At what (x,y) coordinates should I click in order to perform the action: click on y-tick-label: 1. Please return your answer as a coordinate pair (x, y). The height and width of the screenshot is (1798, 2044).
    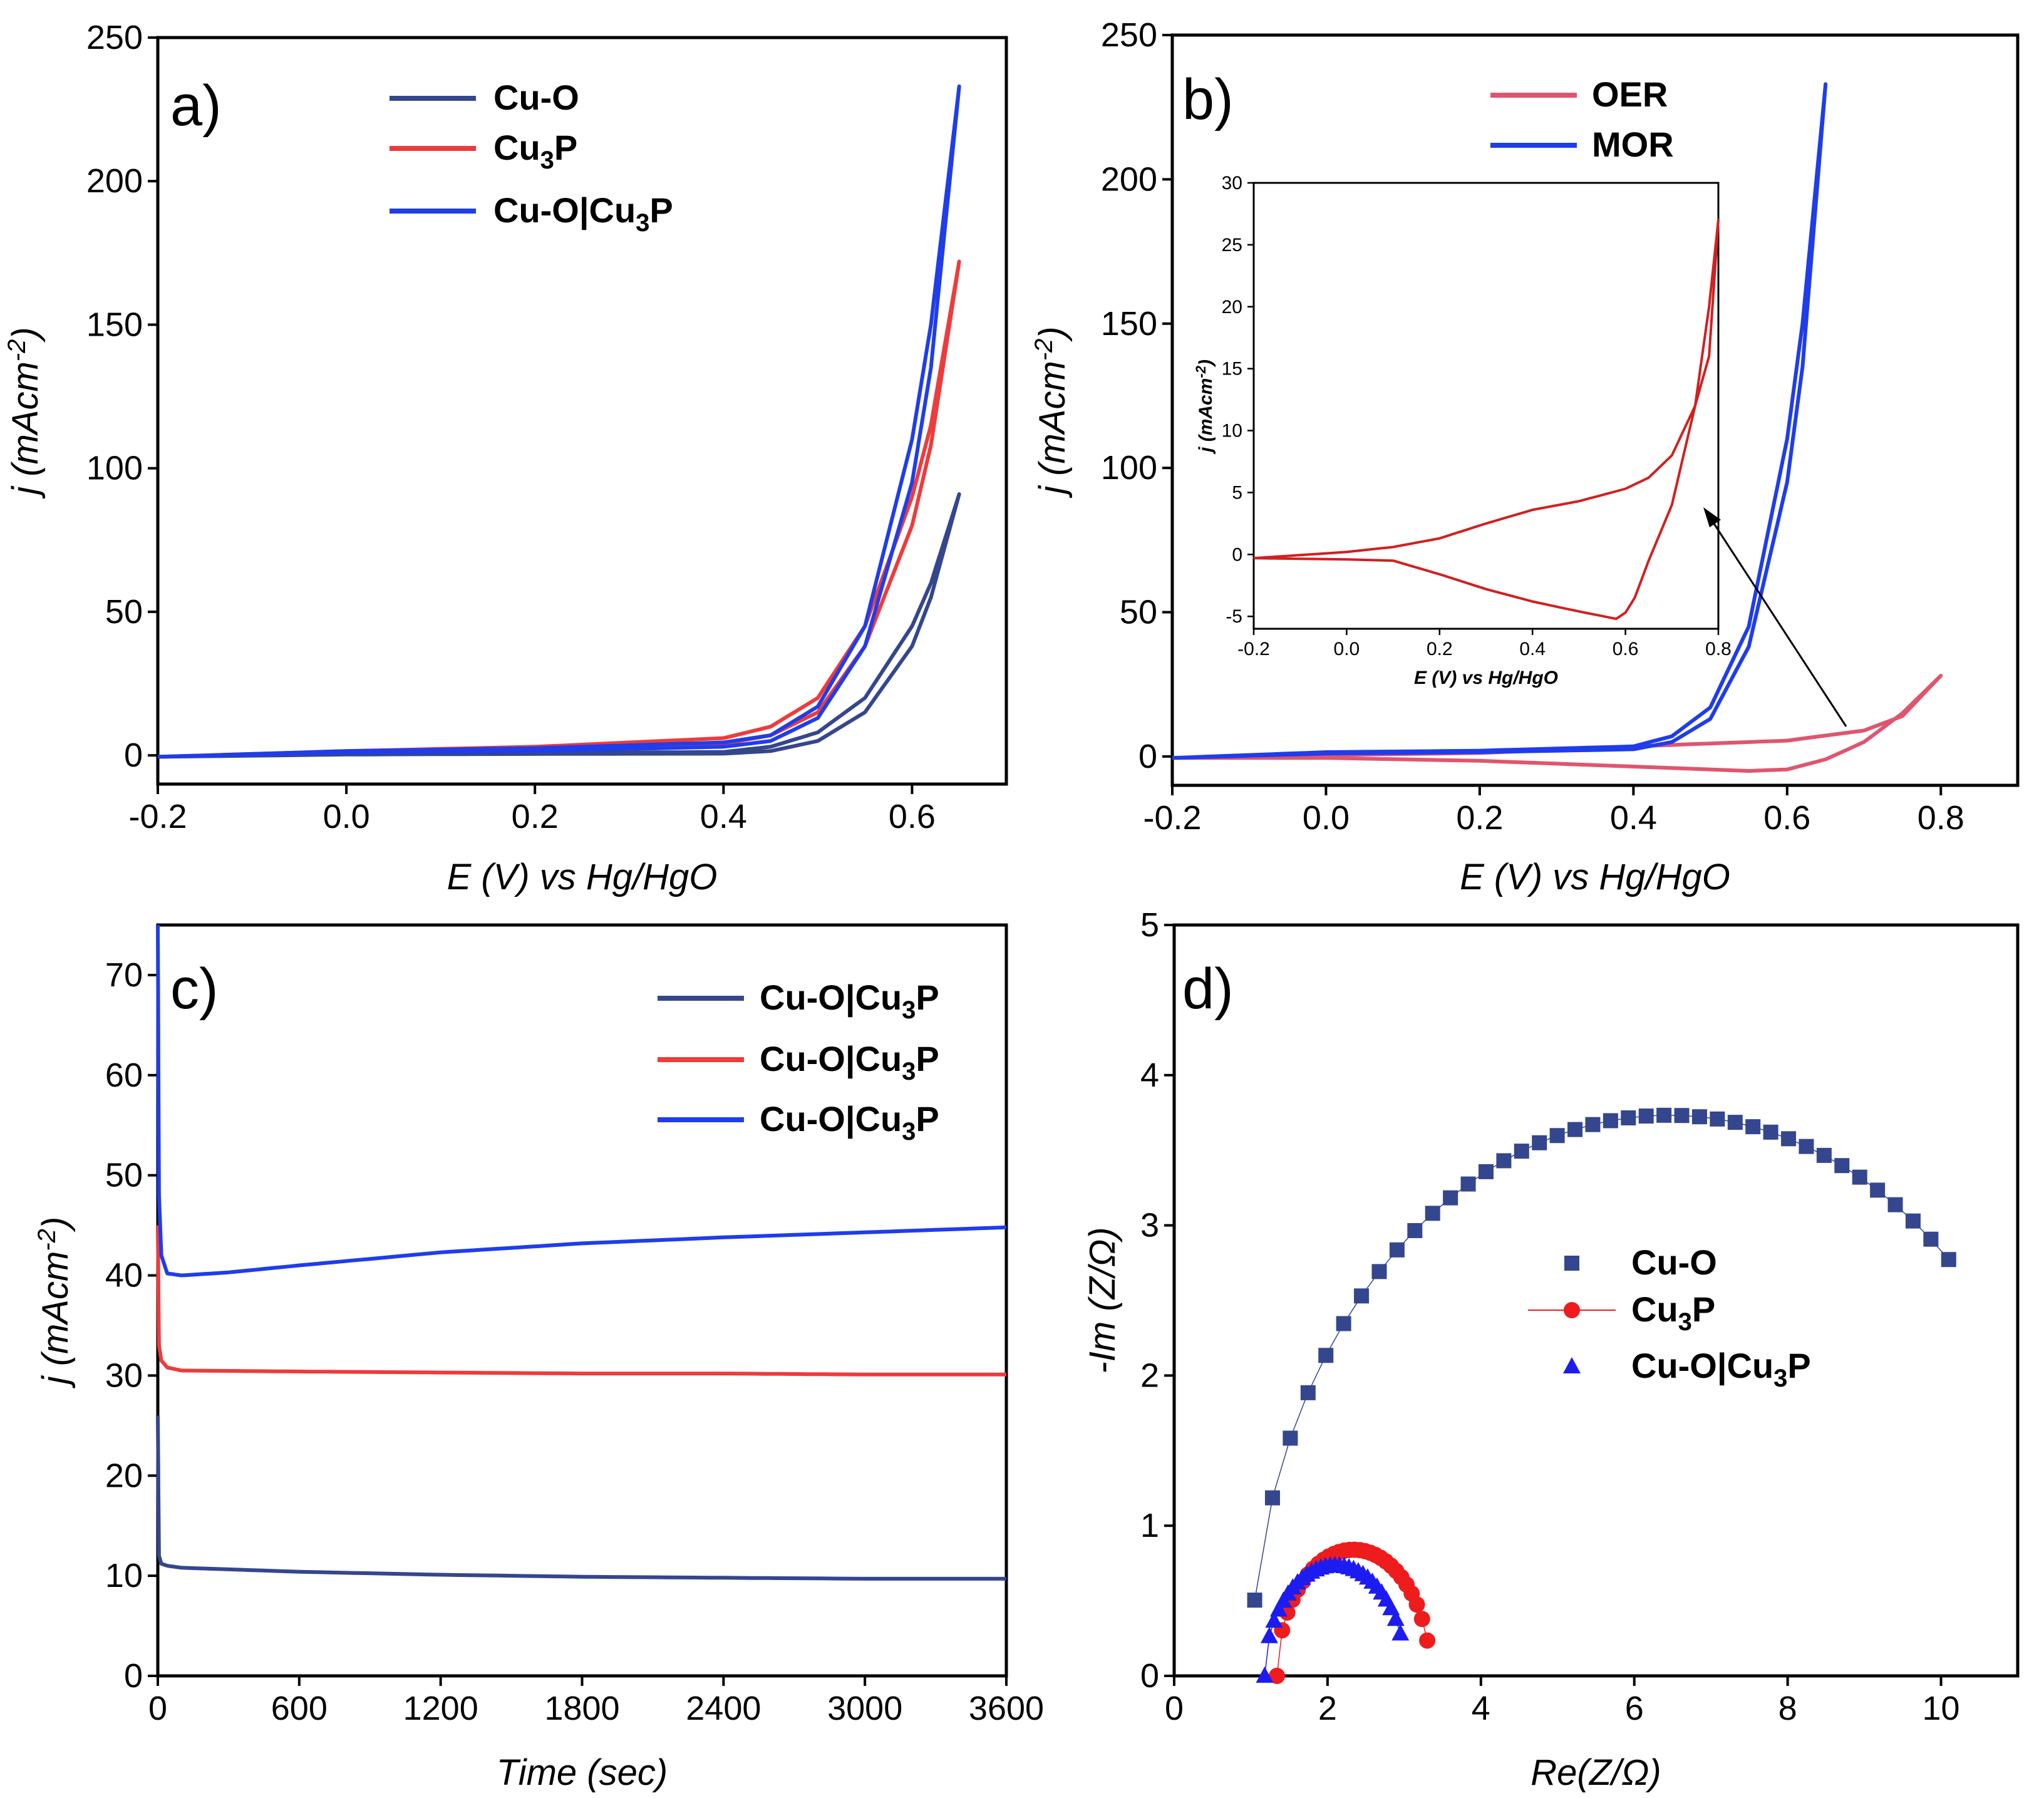
    Looking at the image, I should click on (1149, 1525).